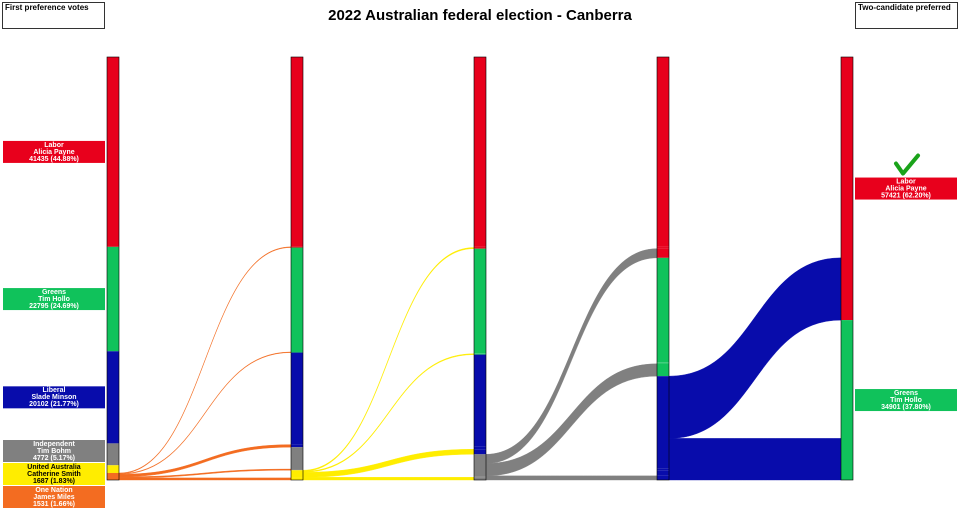 This screenshot has height=509, width=960. What do you see at coordinates (54, 390) in the screenshot?
I see `party-label: Liberal` at bounding box center [54, 390].